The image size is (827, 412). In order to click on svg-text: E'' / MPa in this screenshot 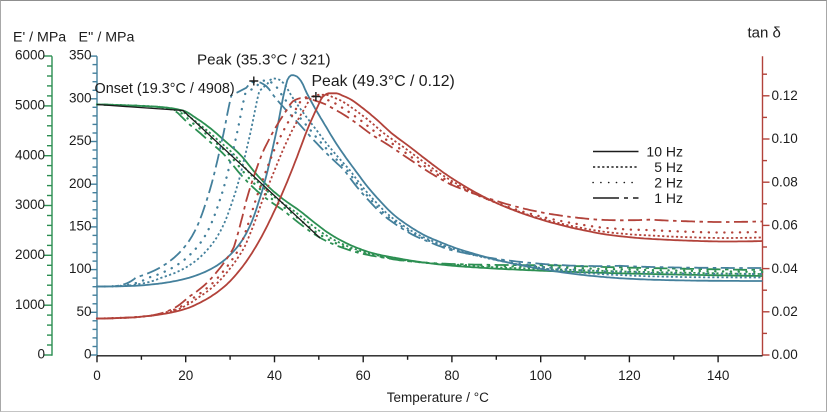, I will do `click(107, 38)`.